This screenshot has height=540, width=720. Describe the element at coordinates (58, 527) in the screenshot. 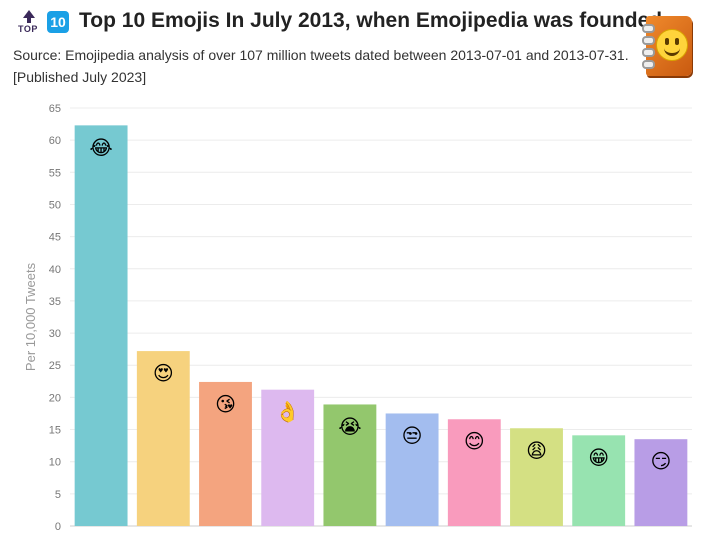

I see `y-tick-label: 0` at that location.